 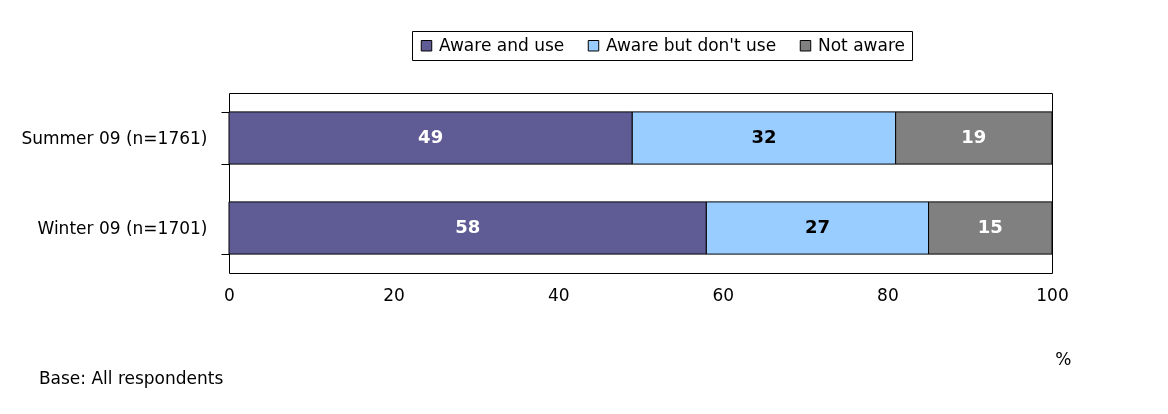 What do you see at coordinates (431, 136) in the screenshot?
I see `data-label: 49` at bounding box center [431, 136].